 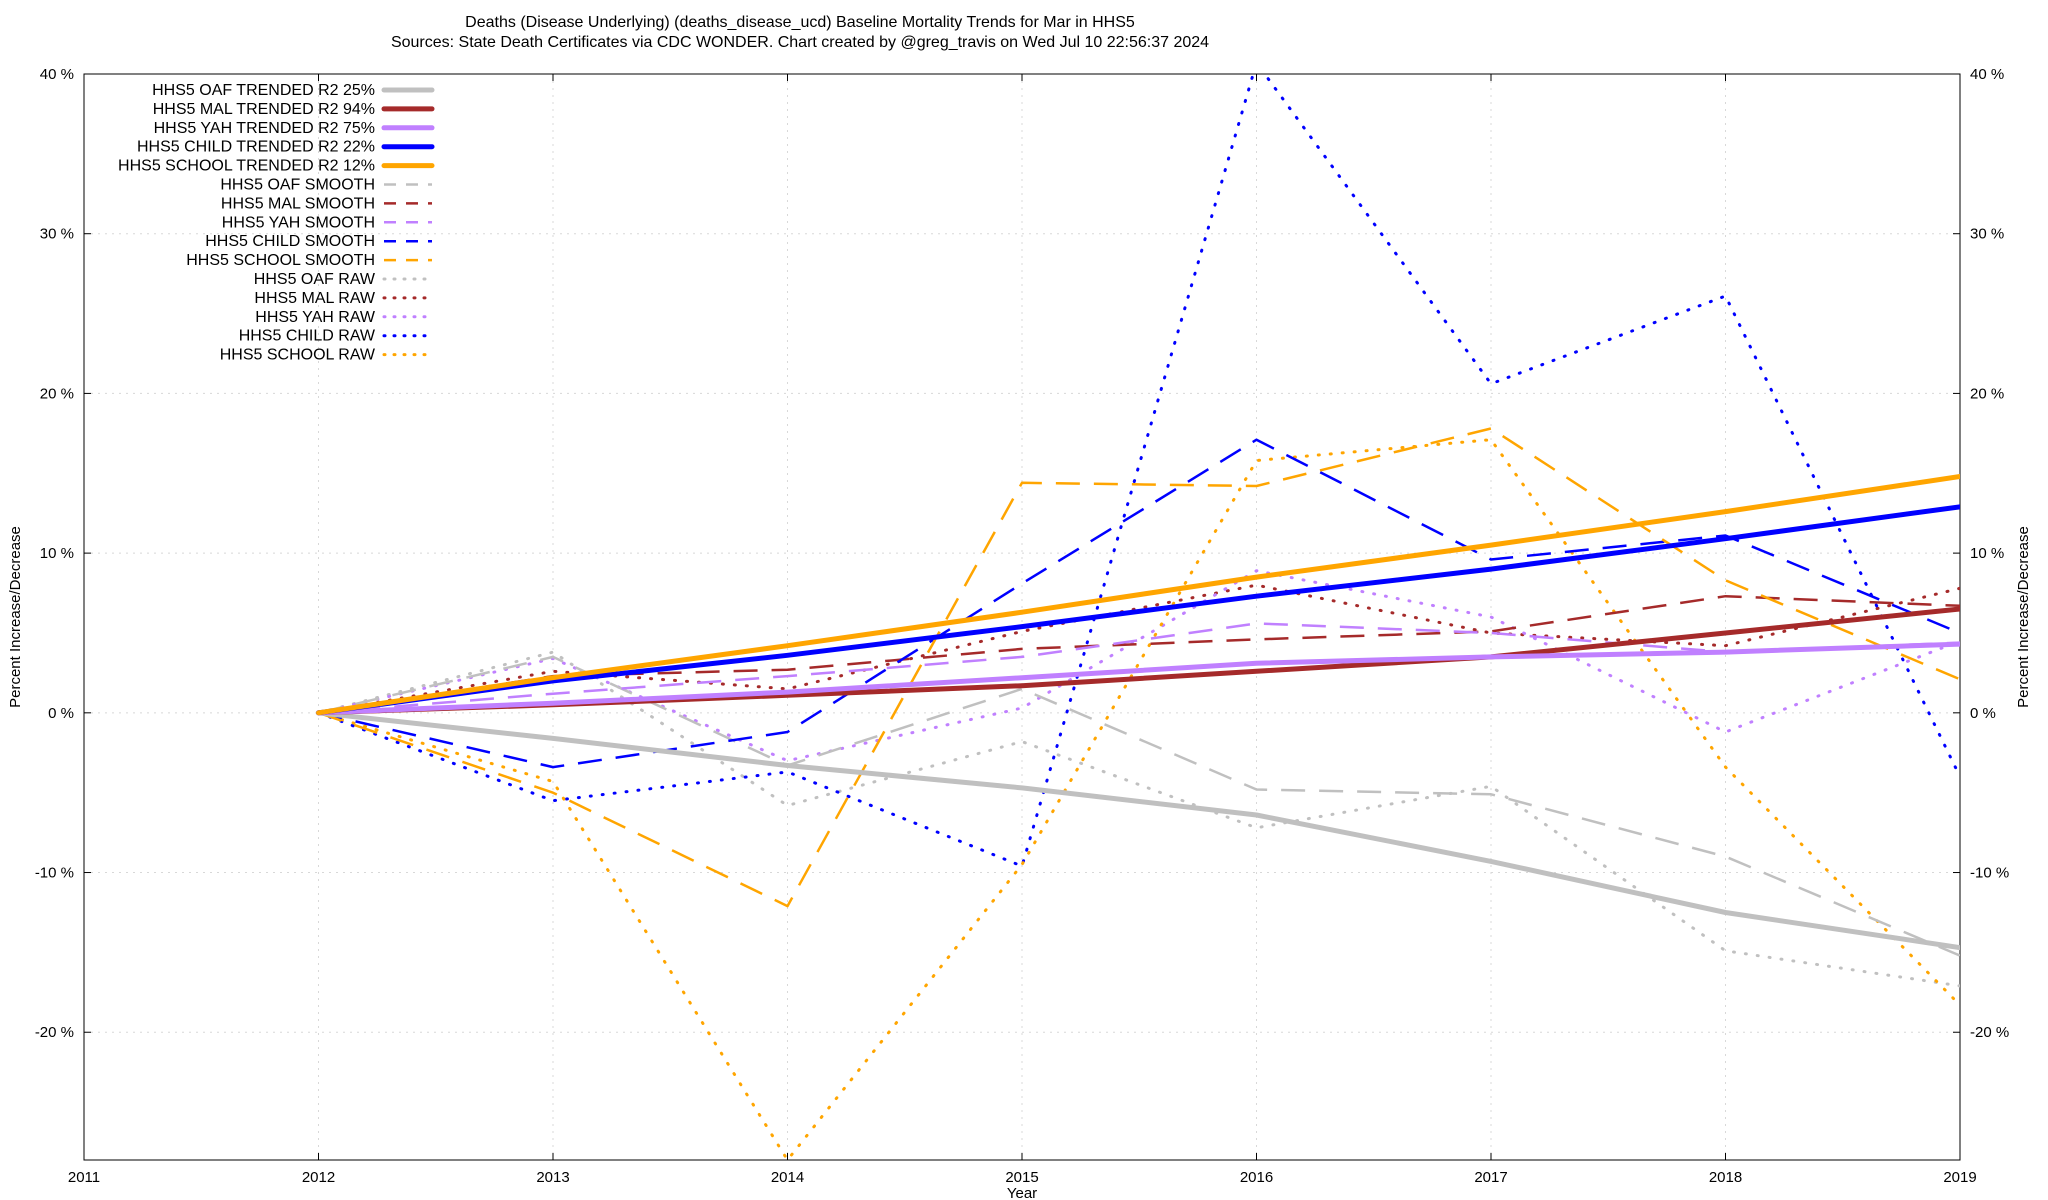 What do you see at coordinates (280, 260) in the screenshot?
I see `legend-label: HHS5 SCHOOL SMOOTH` at bounding box center [280, 260].